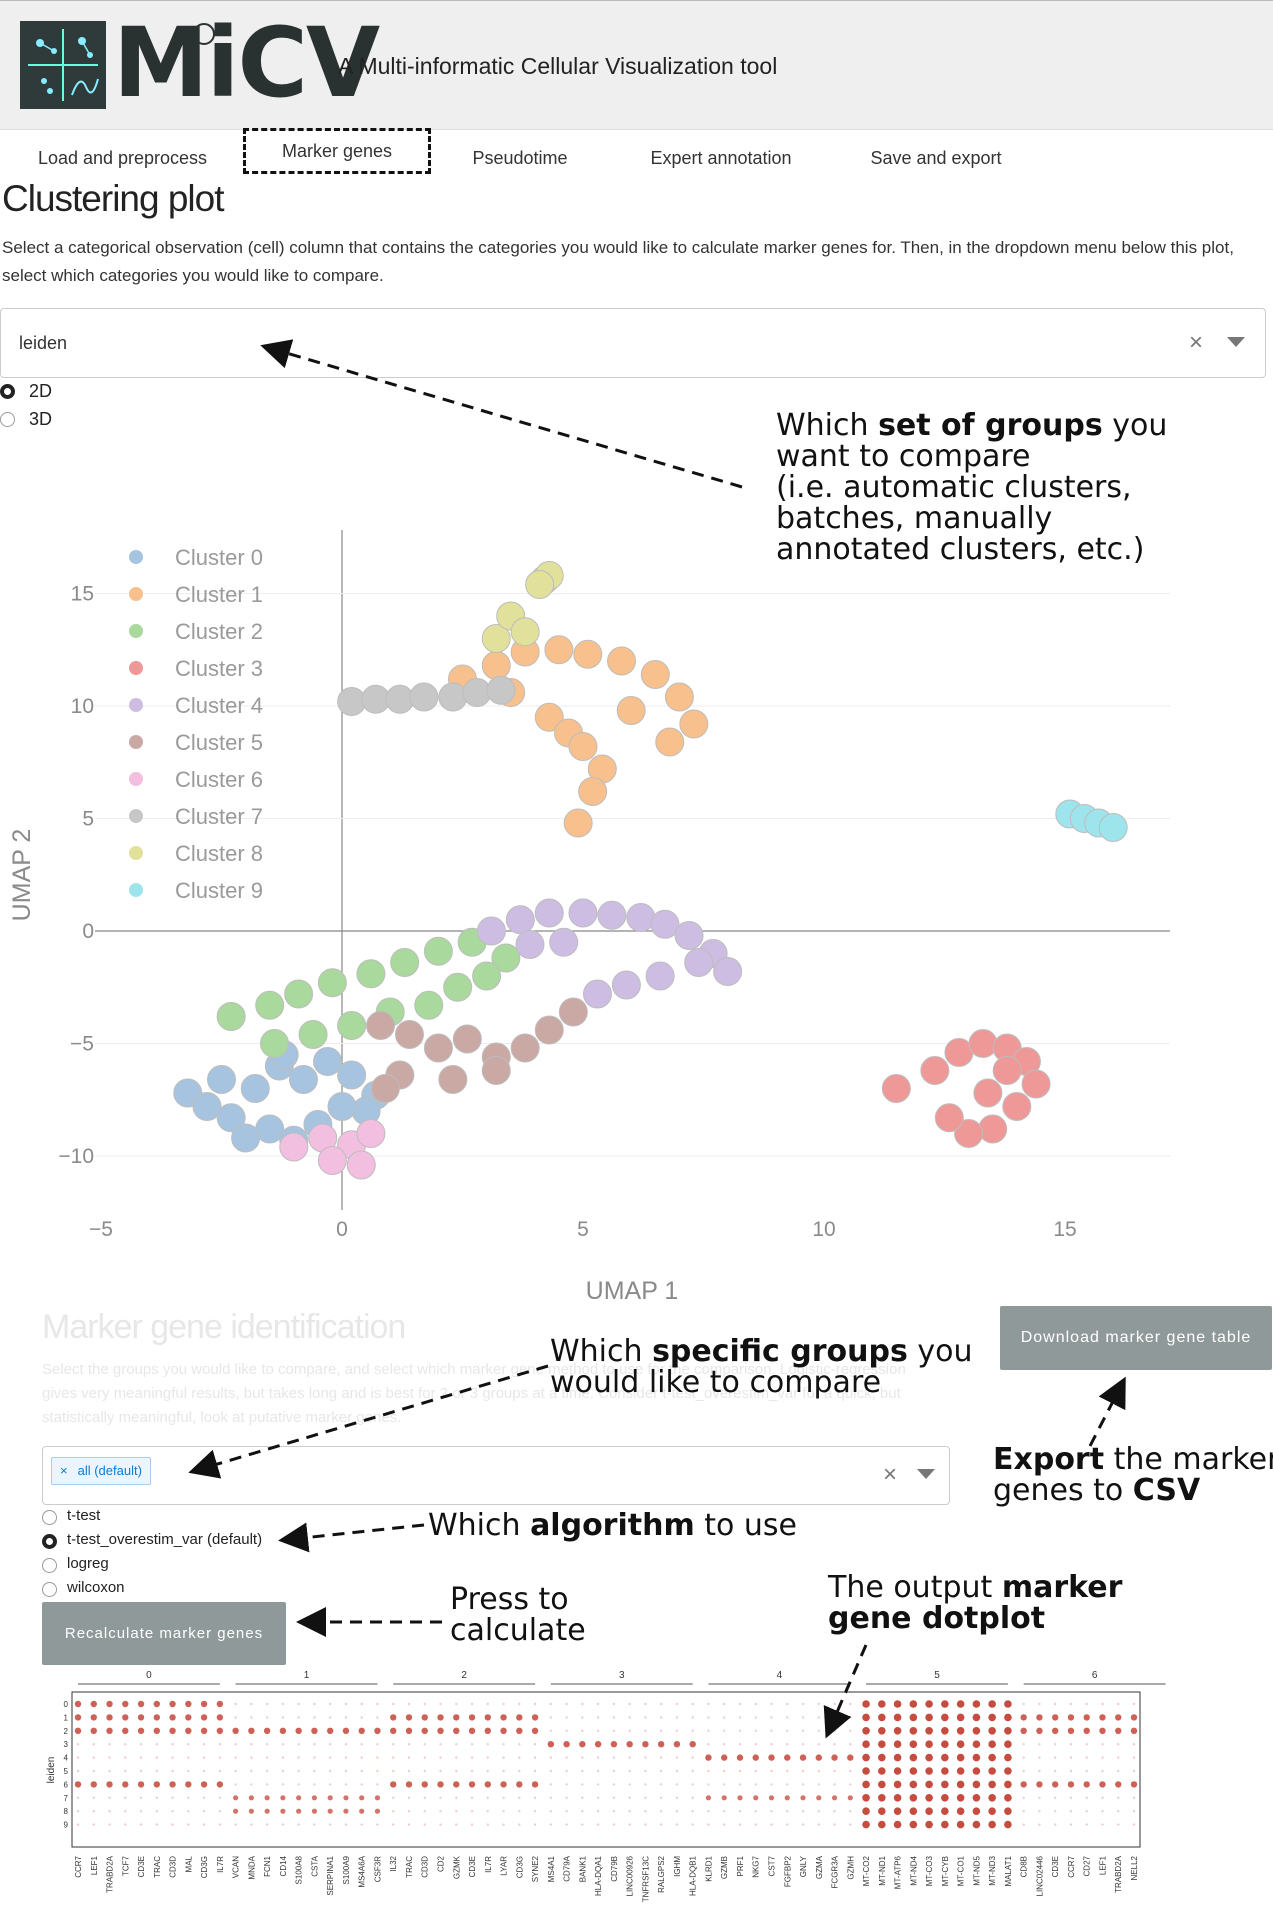  What do you see at coordinates (1196, 342) in the screenshot?
I see `clear-icon: ×` at bounding box center [1196, 342].